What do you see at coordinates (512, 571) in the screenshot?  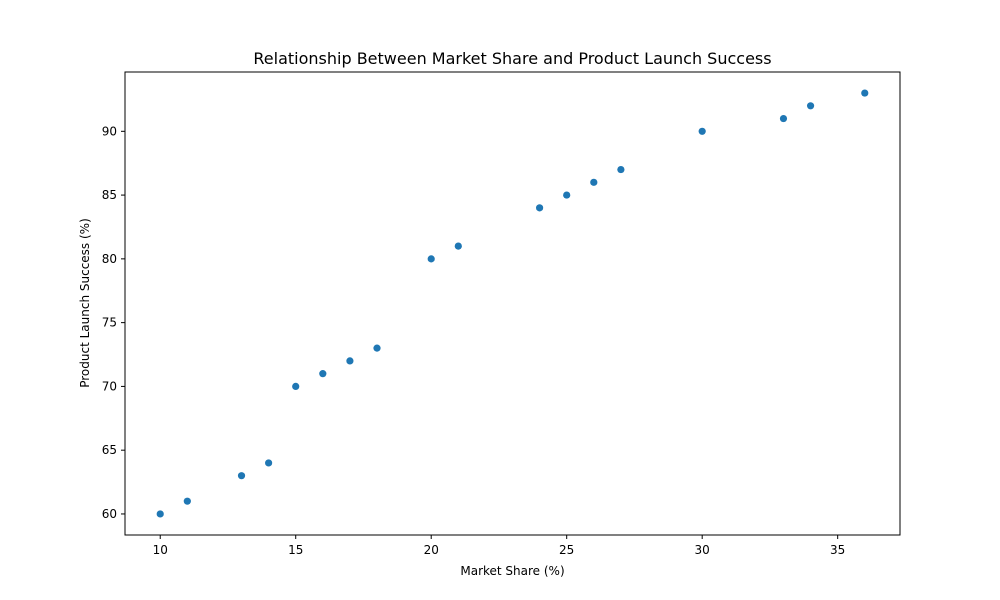 I see `x-axis-label: Market Share (%)` at bounding box center [512, 571].